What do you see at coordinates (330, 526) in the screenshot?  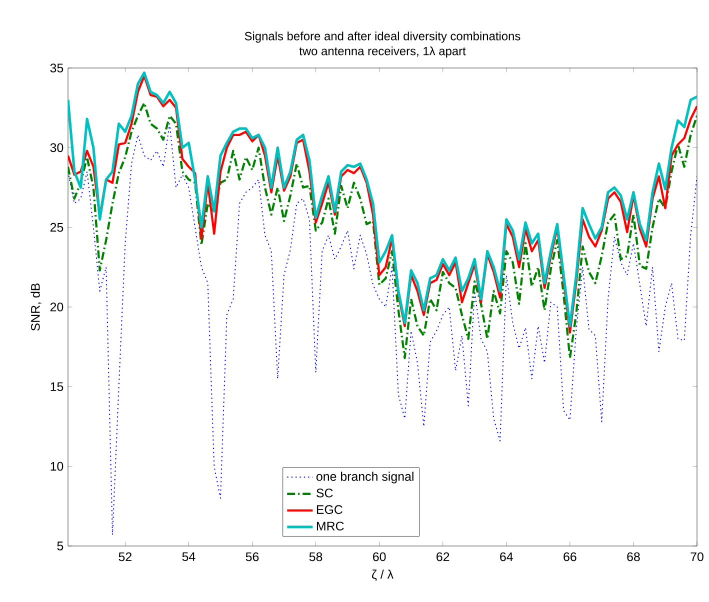 I see `legend-label: MRC` at bounding box center [330, 526].